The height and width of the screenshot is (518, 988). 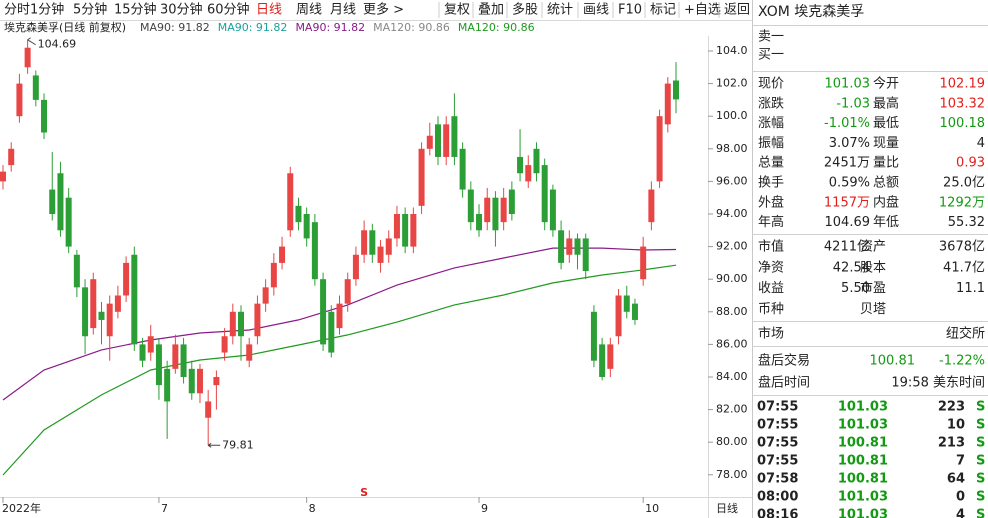 What do you see at coordinates (784, 361) in the screenshot?
I see `ah-label: 盘后交易` at bounding box center [784, 361].